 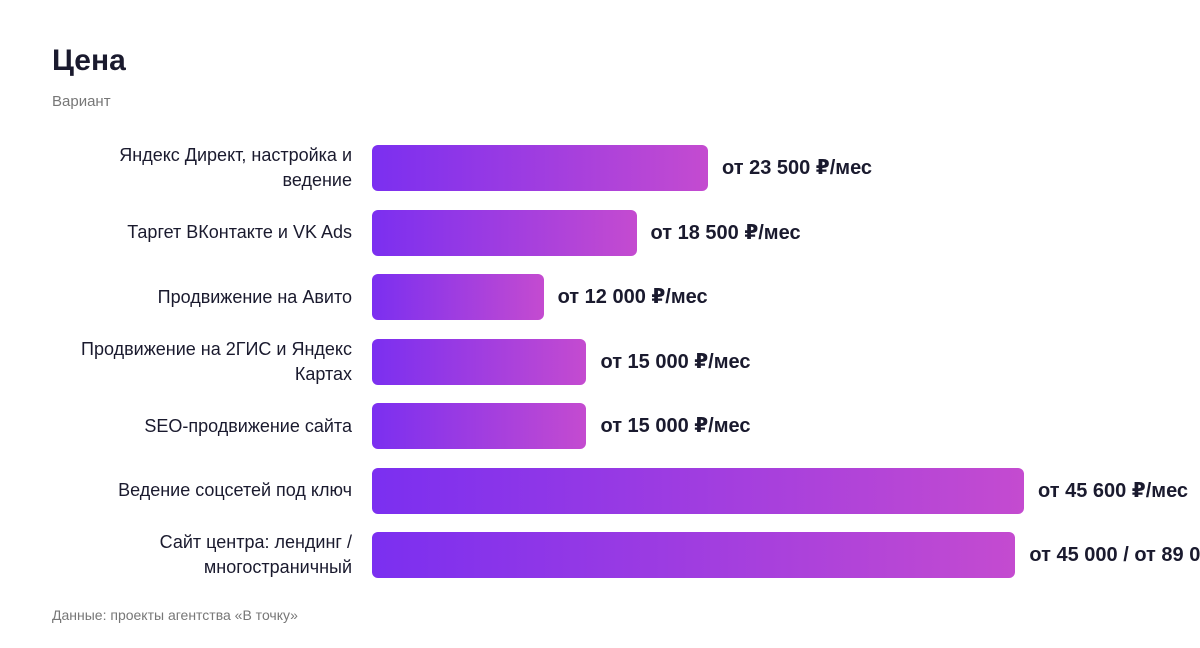 What do you see at coordinates (632, 297) in the screenshot?
I see `value-label: от 12 000 ₽/мес` at bounding box center [632, 297].